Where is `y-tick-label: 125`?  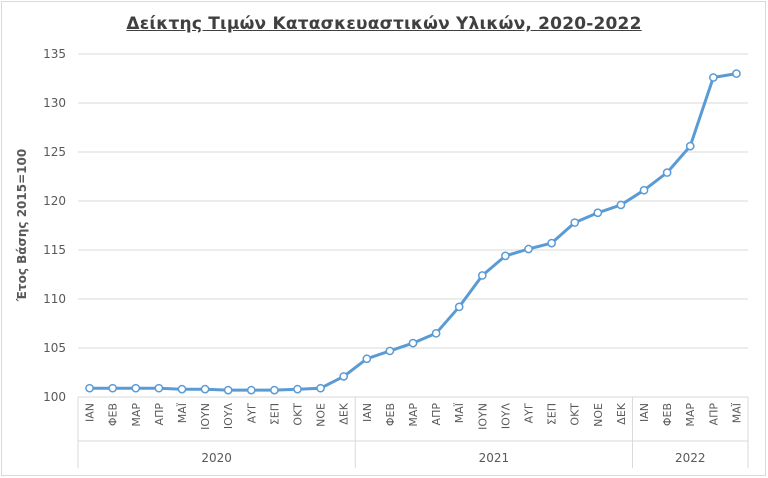 y-tick-label: 125 is located at coordinates (54, 152).